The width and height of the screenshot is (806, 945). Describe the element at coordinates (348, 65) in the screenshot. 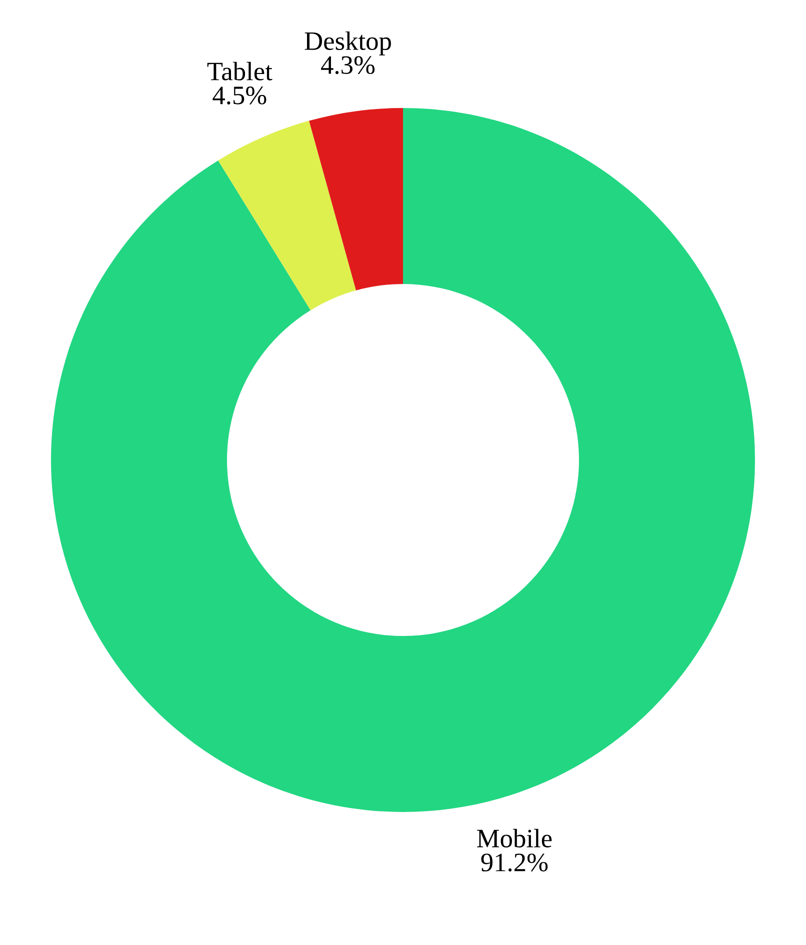

I see `data-label: 4.3%` at that location.